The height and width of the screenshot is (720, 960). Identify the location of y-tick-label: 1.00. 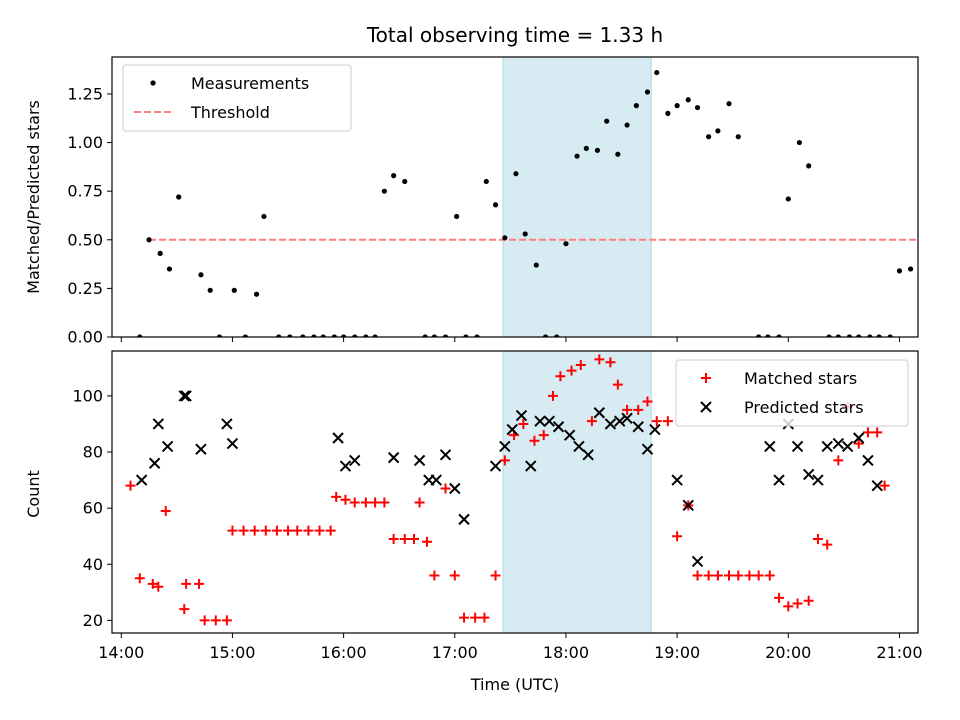
(85, 142).